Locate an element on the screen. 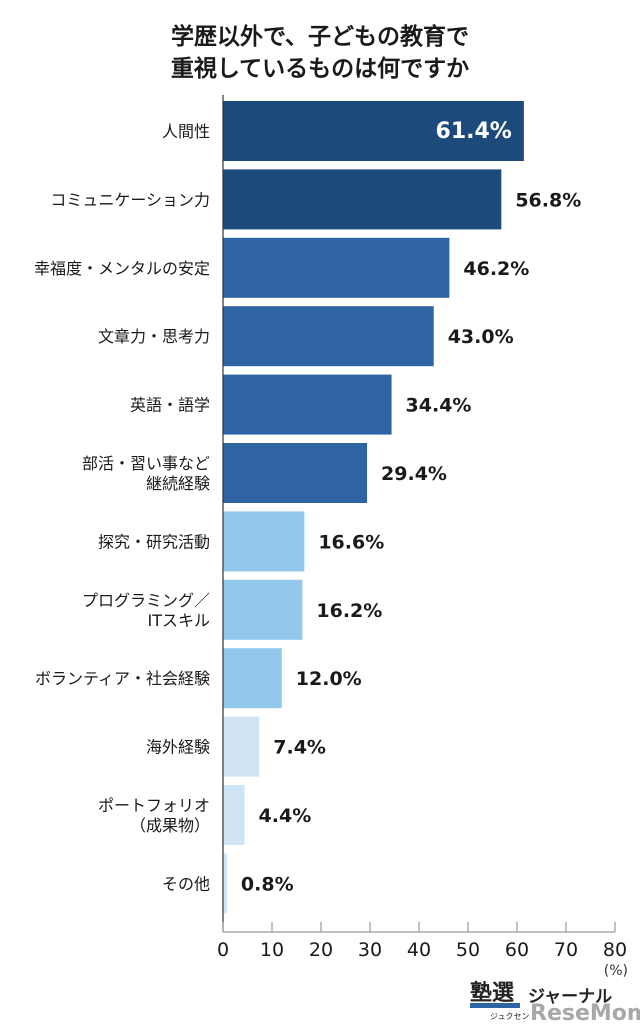  category-label-line: （成果物） is located at coordinates (170, 825).